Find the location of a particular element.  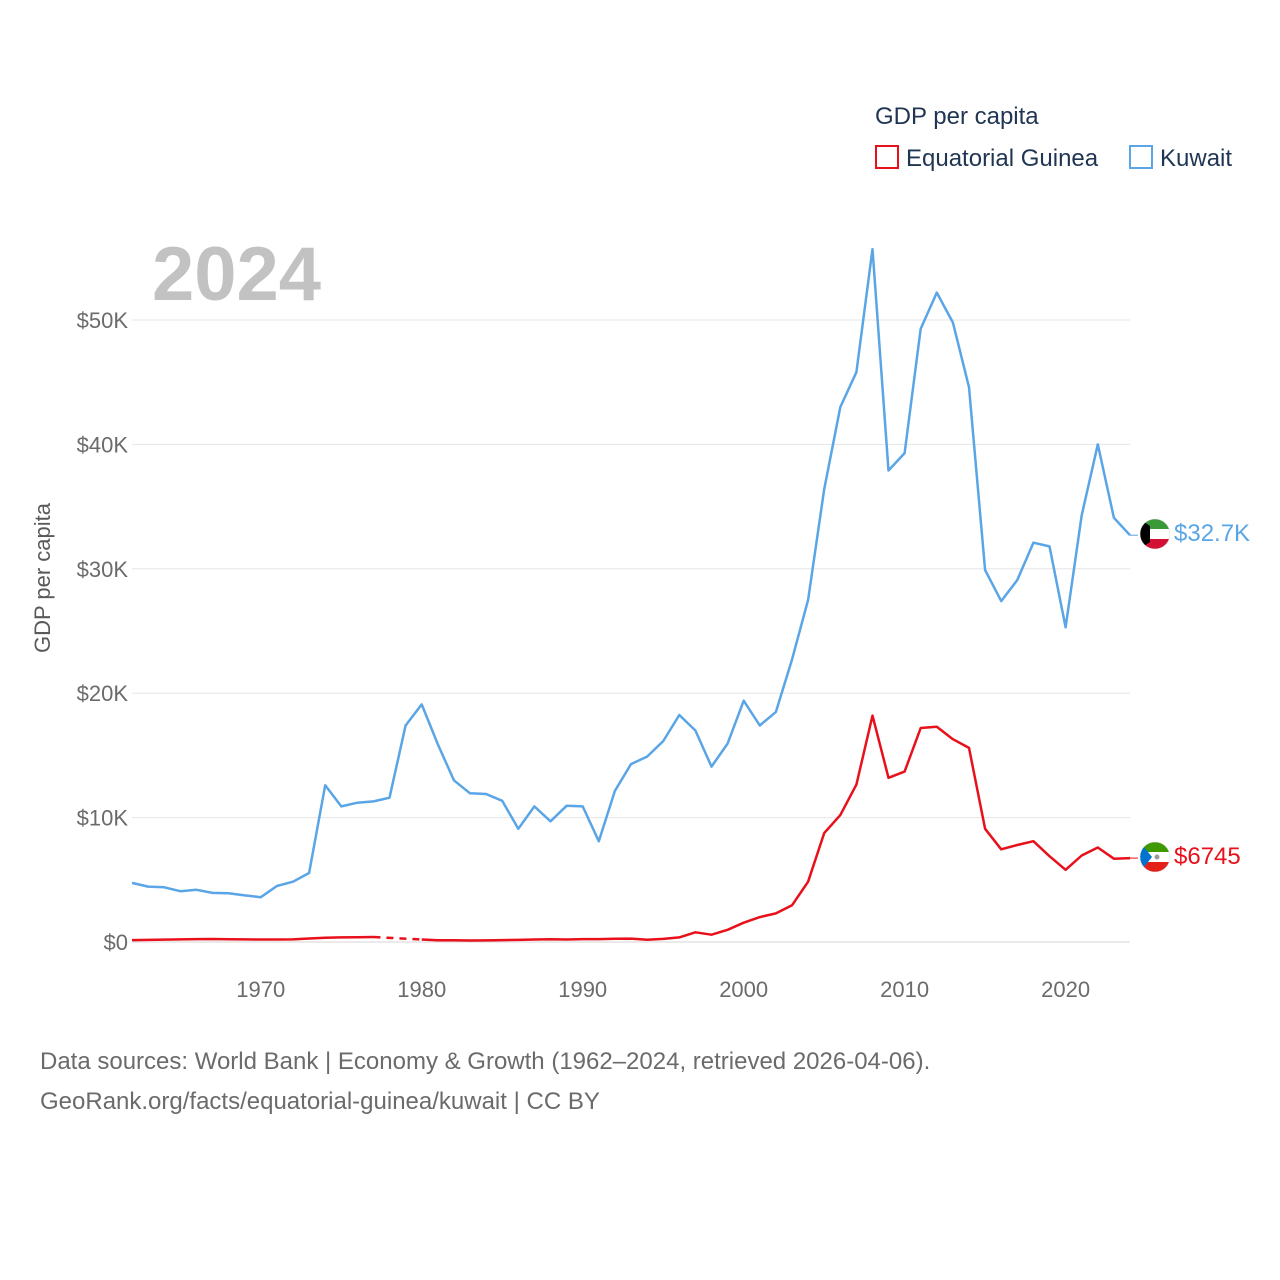

x-tick-label: 1980 is located at coordinates (421, 989).